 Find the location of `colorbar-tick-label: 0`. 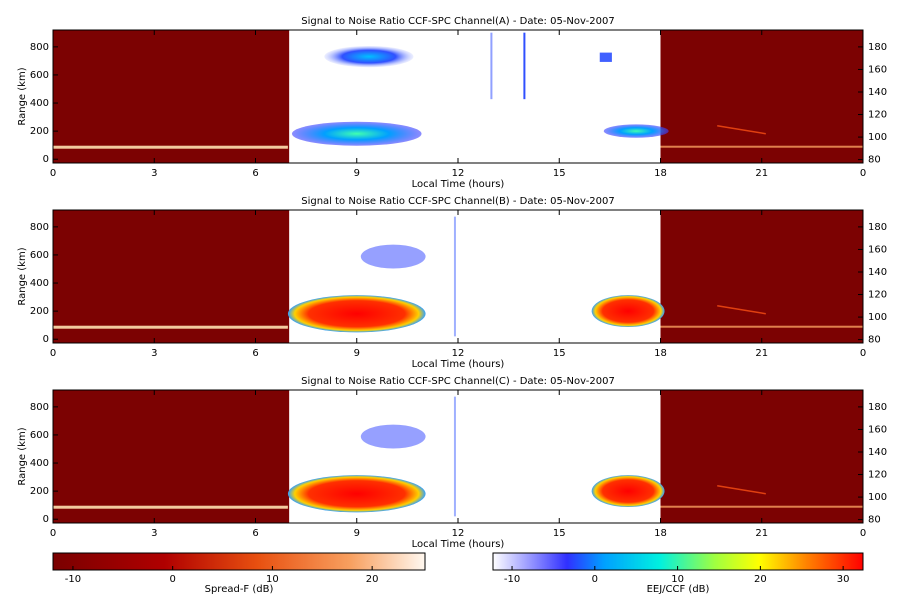

colorbar-tick-label: 0 is located at coordinates (595, 579).